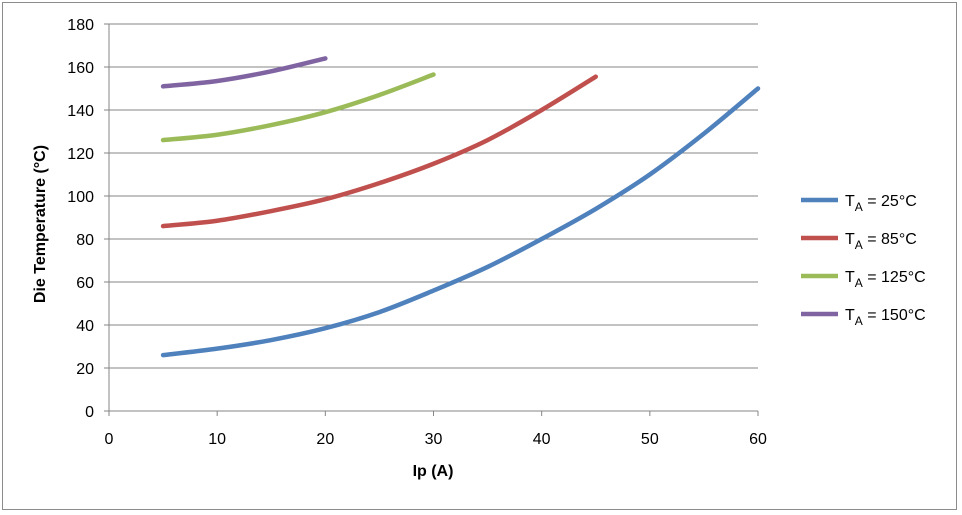  Describe the element at coordinates (650, 439) in the screenshot. I see `x-tick-label-50: 50` at that location.